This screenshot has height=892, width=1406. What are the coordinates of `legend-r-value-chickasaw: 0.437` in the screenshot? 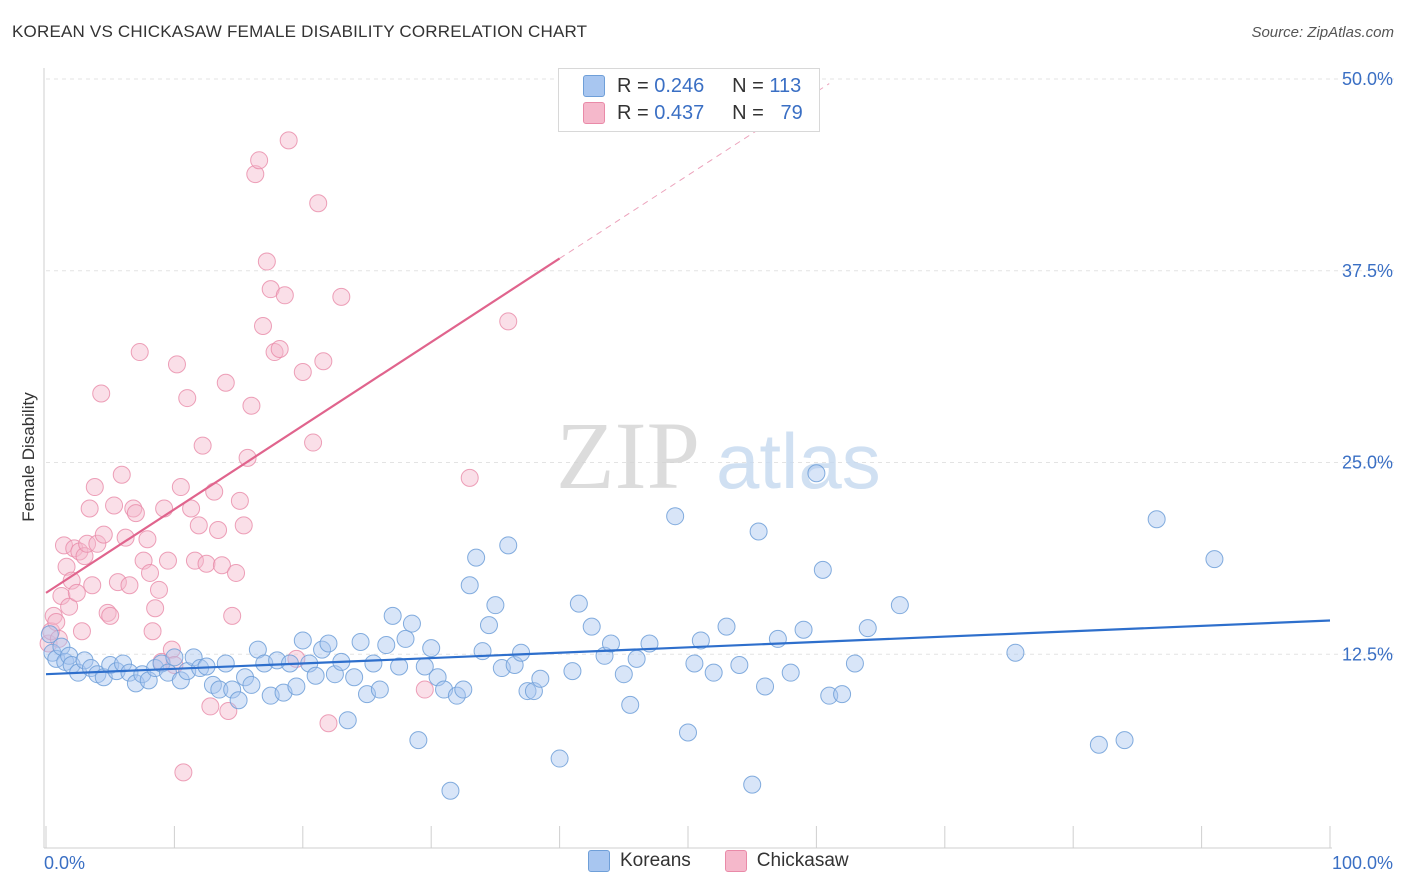 It's located at (679, 112).